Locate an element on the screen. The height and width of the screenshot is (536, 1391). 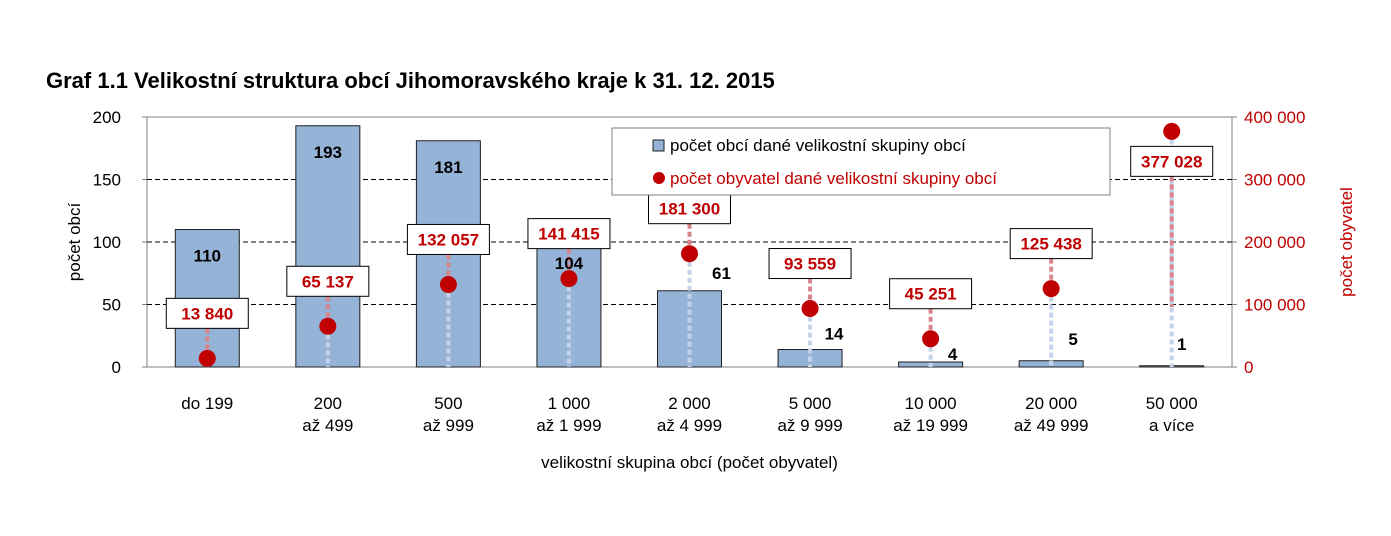
x-tick-label: až 49 999 is located at coordinates (1051, 425).